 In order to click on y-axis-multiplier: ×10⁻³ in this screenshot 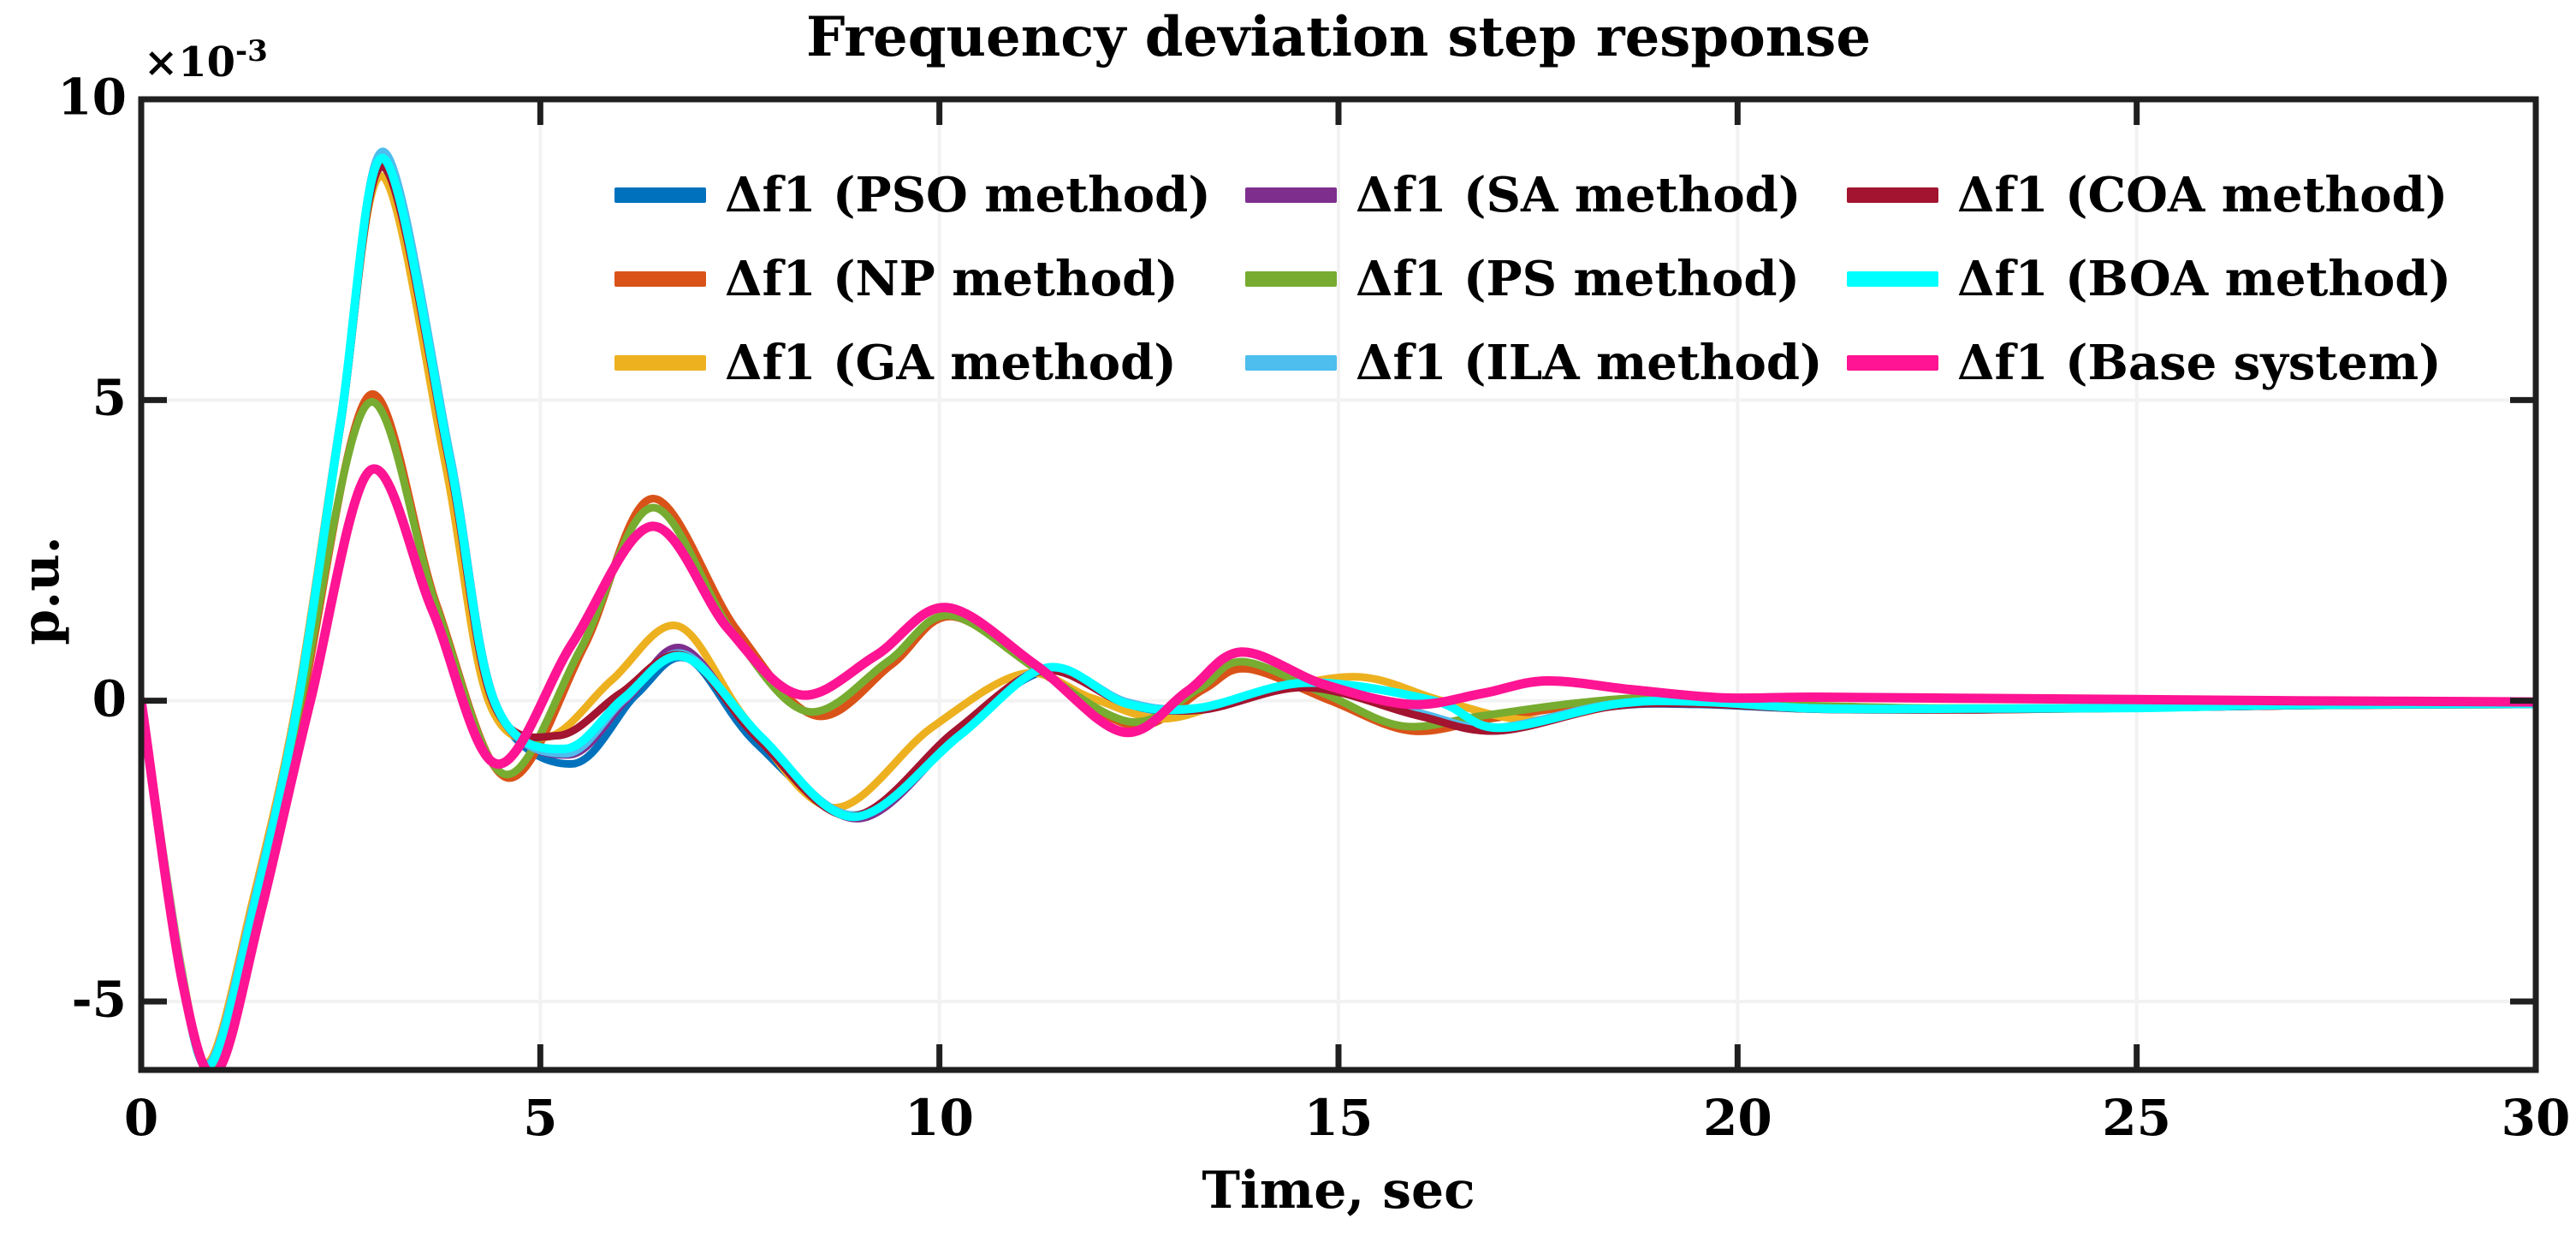, I will do `click(206, 60)`.